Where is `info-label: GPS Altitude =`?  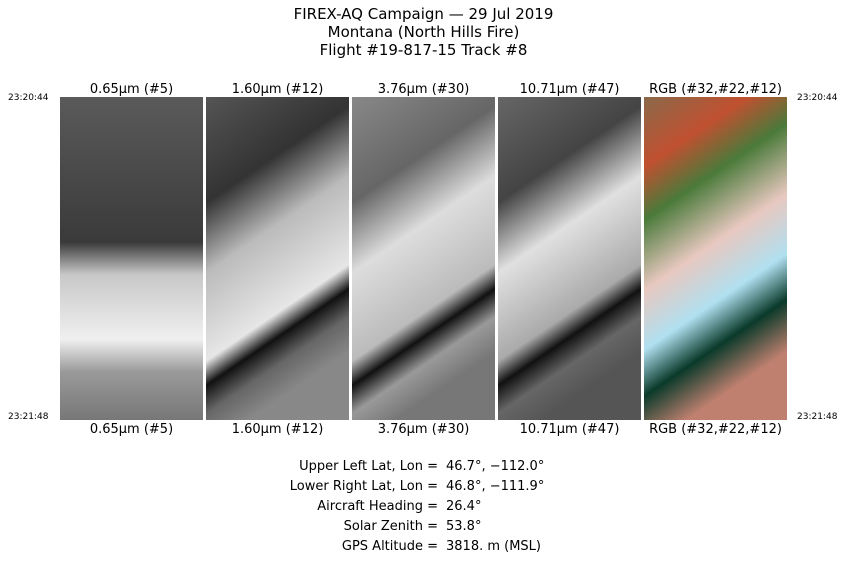 info-label: GPS Altitude = is located at coordinates (389, 546).